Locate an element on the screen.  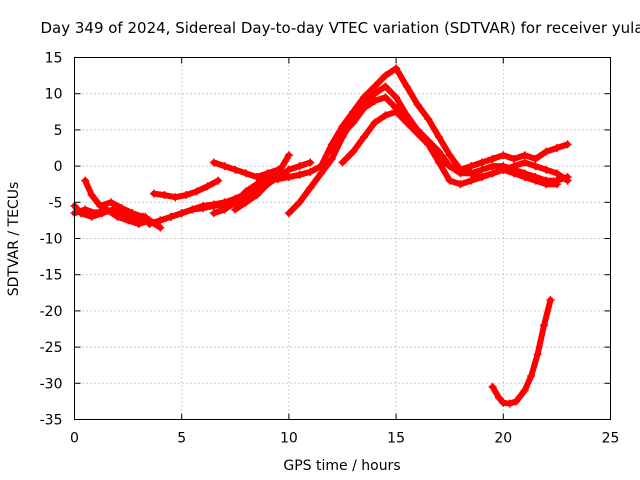
y-tick-labels: 15 10 5 0 -5 -10 -15 -20 -25 -30 -35 is located at coordinates (51, 240).